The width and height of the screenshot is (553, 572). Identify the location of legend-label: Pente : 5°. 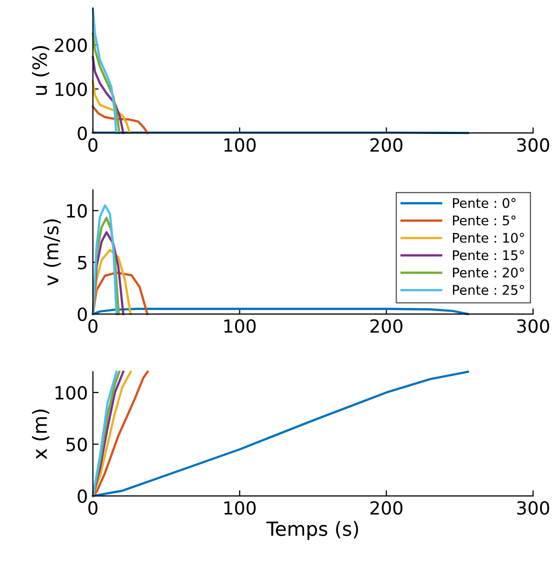
(484, 220).